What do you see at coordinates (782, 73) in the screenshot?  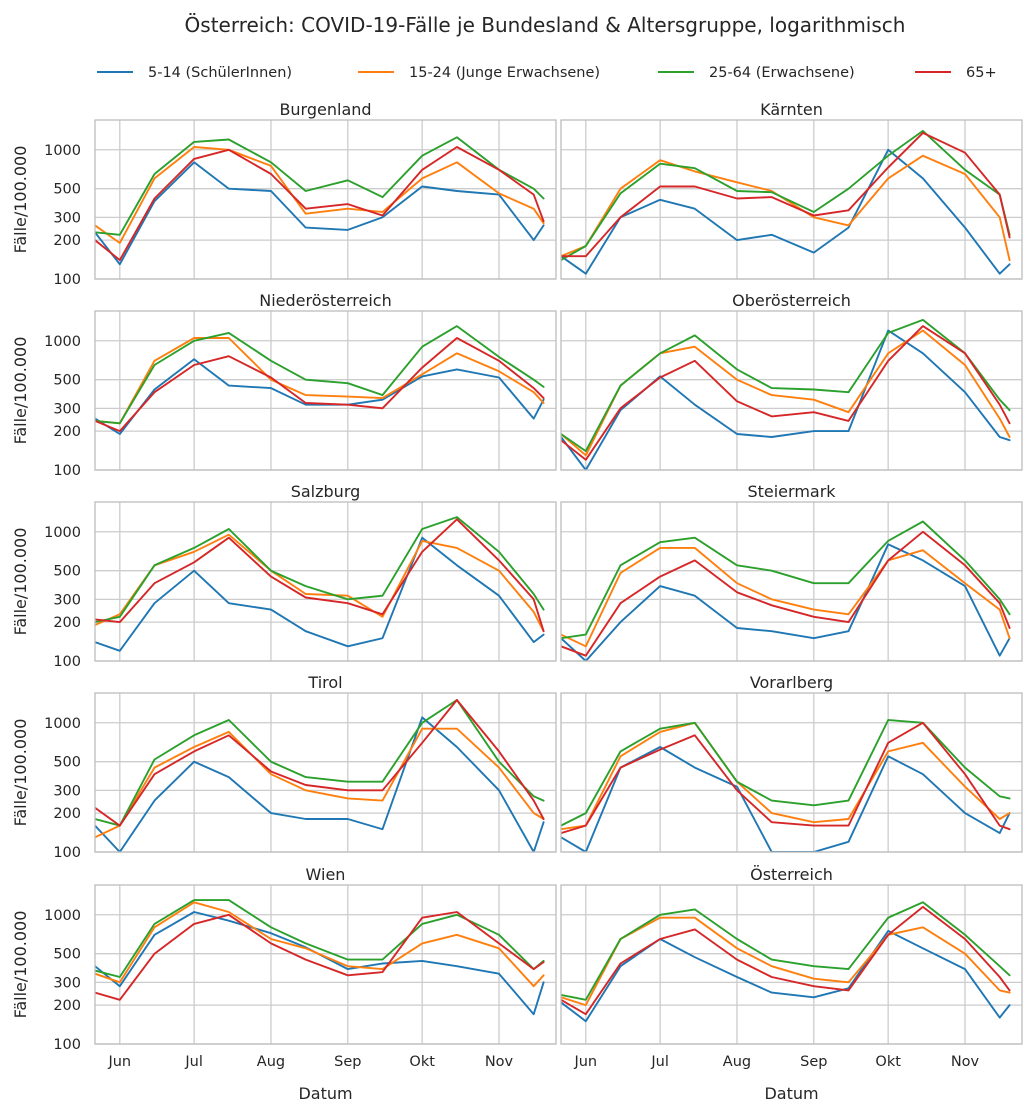 I see `legend-label: 25-64 (Erwachsene)` at bounding box center [782, 73].